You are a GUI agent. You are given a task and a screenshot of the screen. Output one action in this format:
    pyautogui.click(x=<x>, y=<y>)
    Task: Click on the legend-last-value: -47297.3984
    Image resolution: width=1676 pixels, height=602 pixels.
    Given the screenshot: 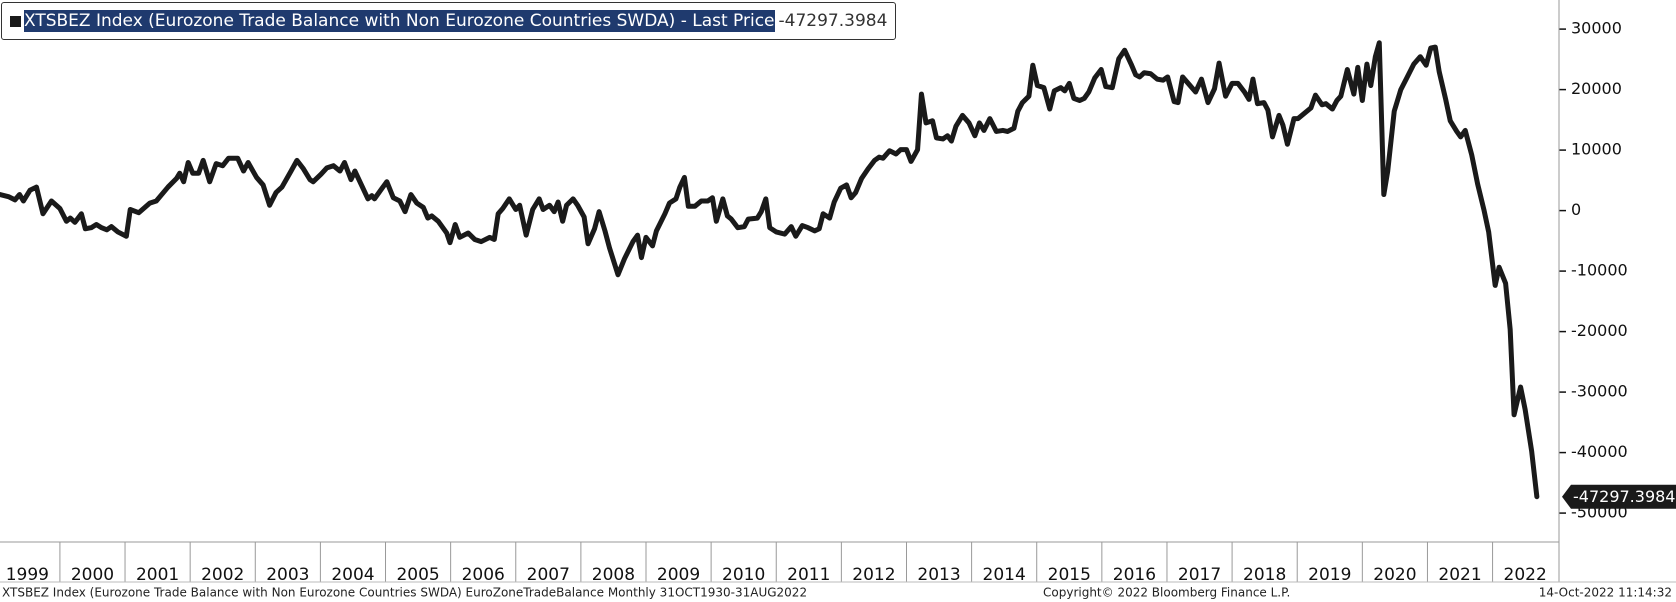 What is the action you would take?
    pyautogui.click(x=833, y=21)
    